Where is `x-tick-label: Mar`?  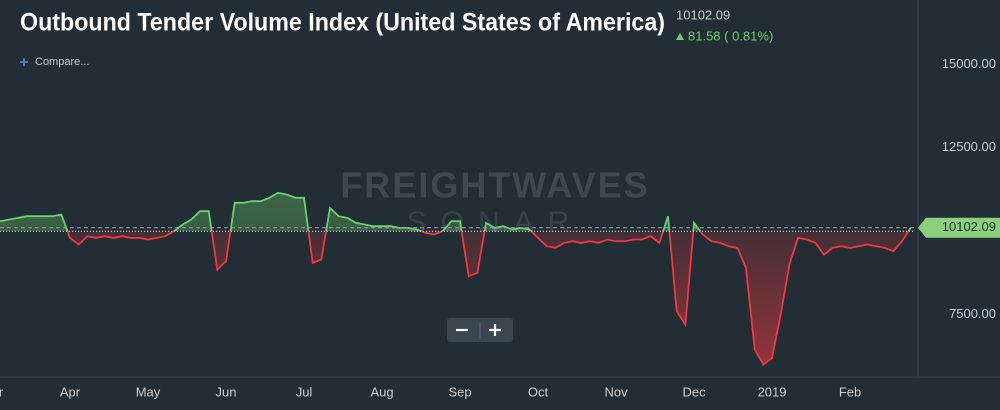
x-tick-label: Mar is located at coordinates (2, 391).